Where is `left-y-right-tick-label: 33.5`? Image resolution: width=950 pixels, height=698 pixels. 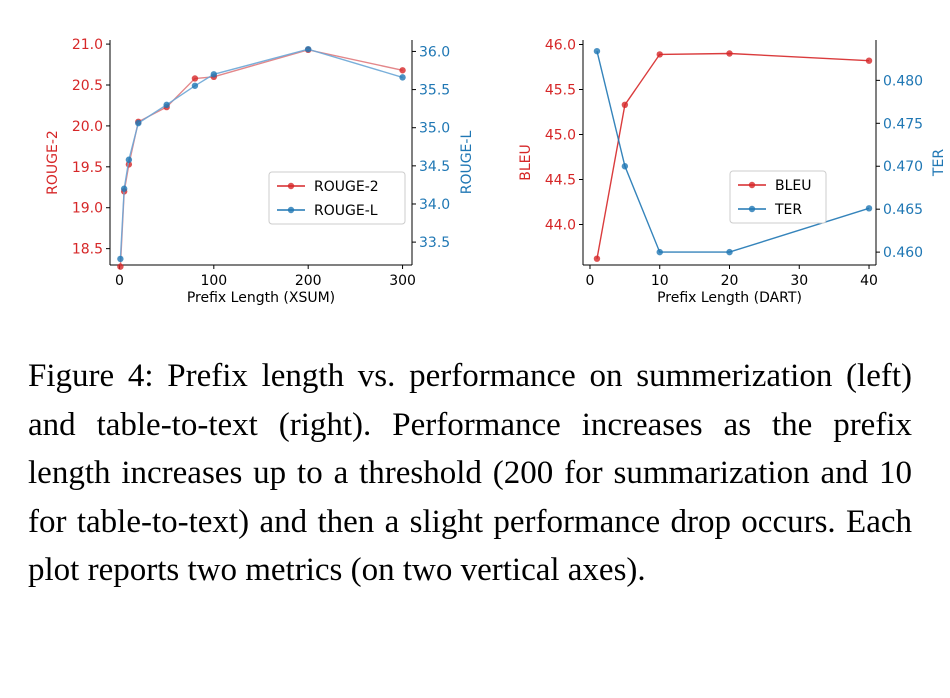 left-y-right-tick-label: 33.5 is located at coordinates (434, 243).